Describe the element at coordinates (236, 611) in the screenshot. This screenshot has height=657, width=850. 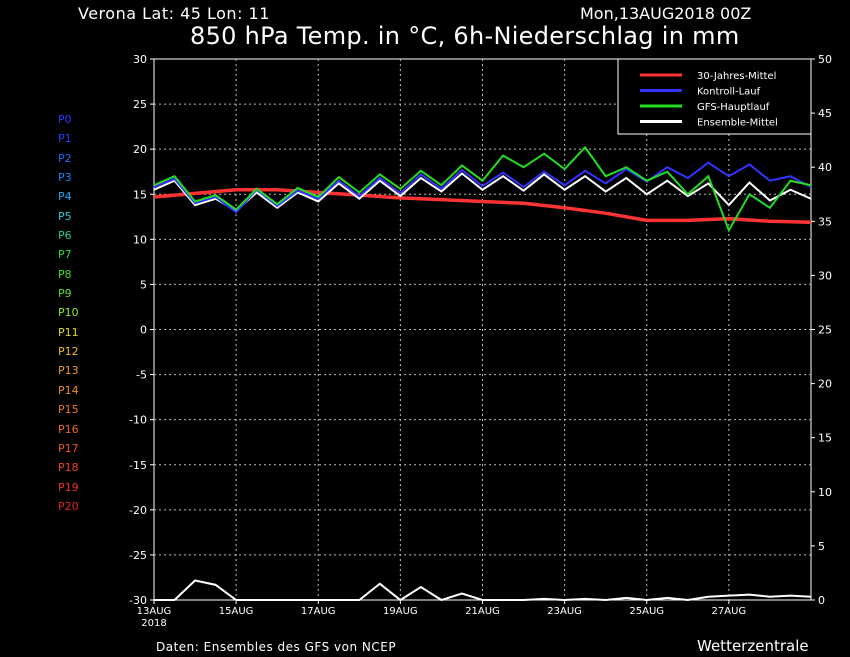
I see `x-tick-label: 15AUG` at that location.